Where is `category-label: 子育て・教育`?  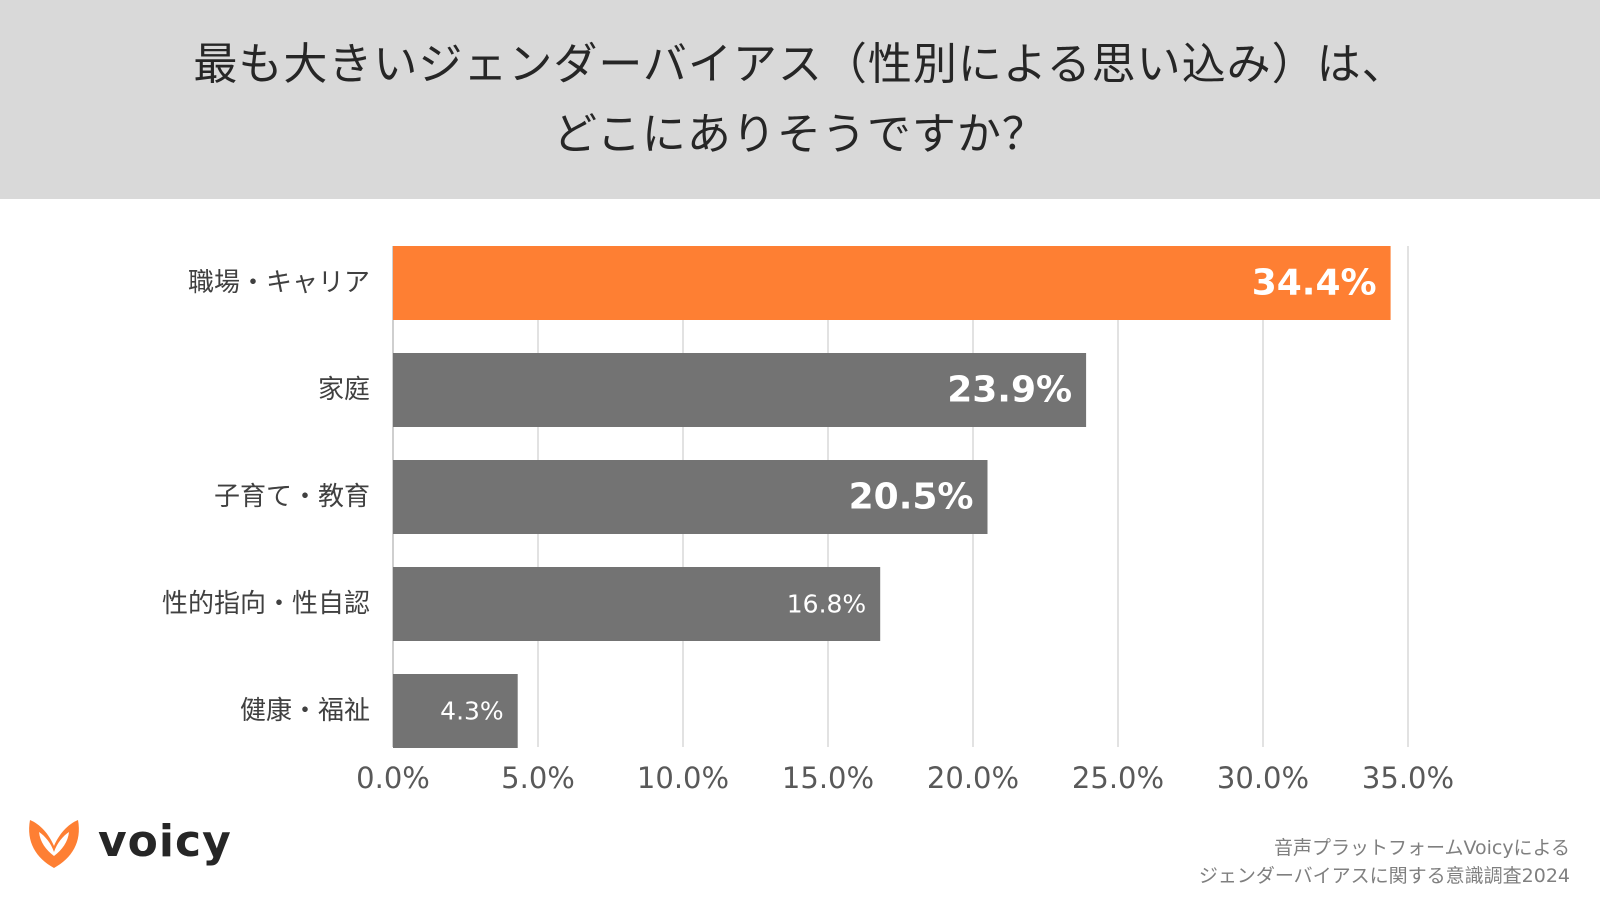
category-label: 子育て・教育 is located at coordinates (292, 497).